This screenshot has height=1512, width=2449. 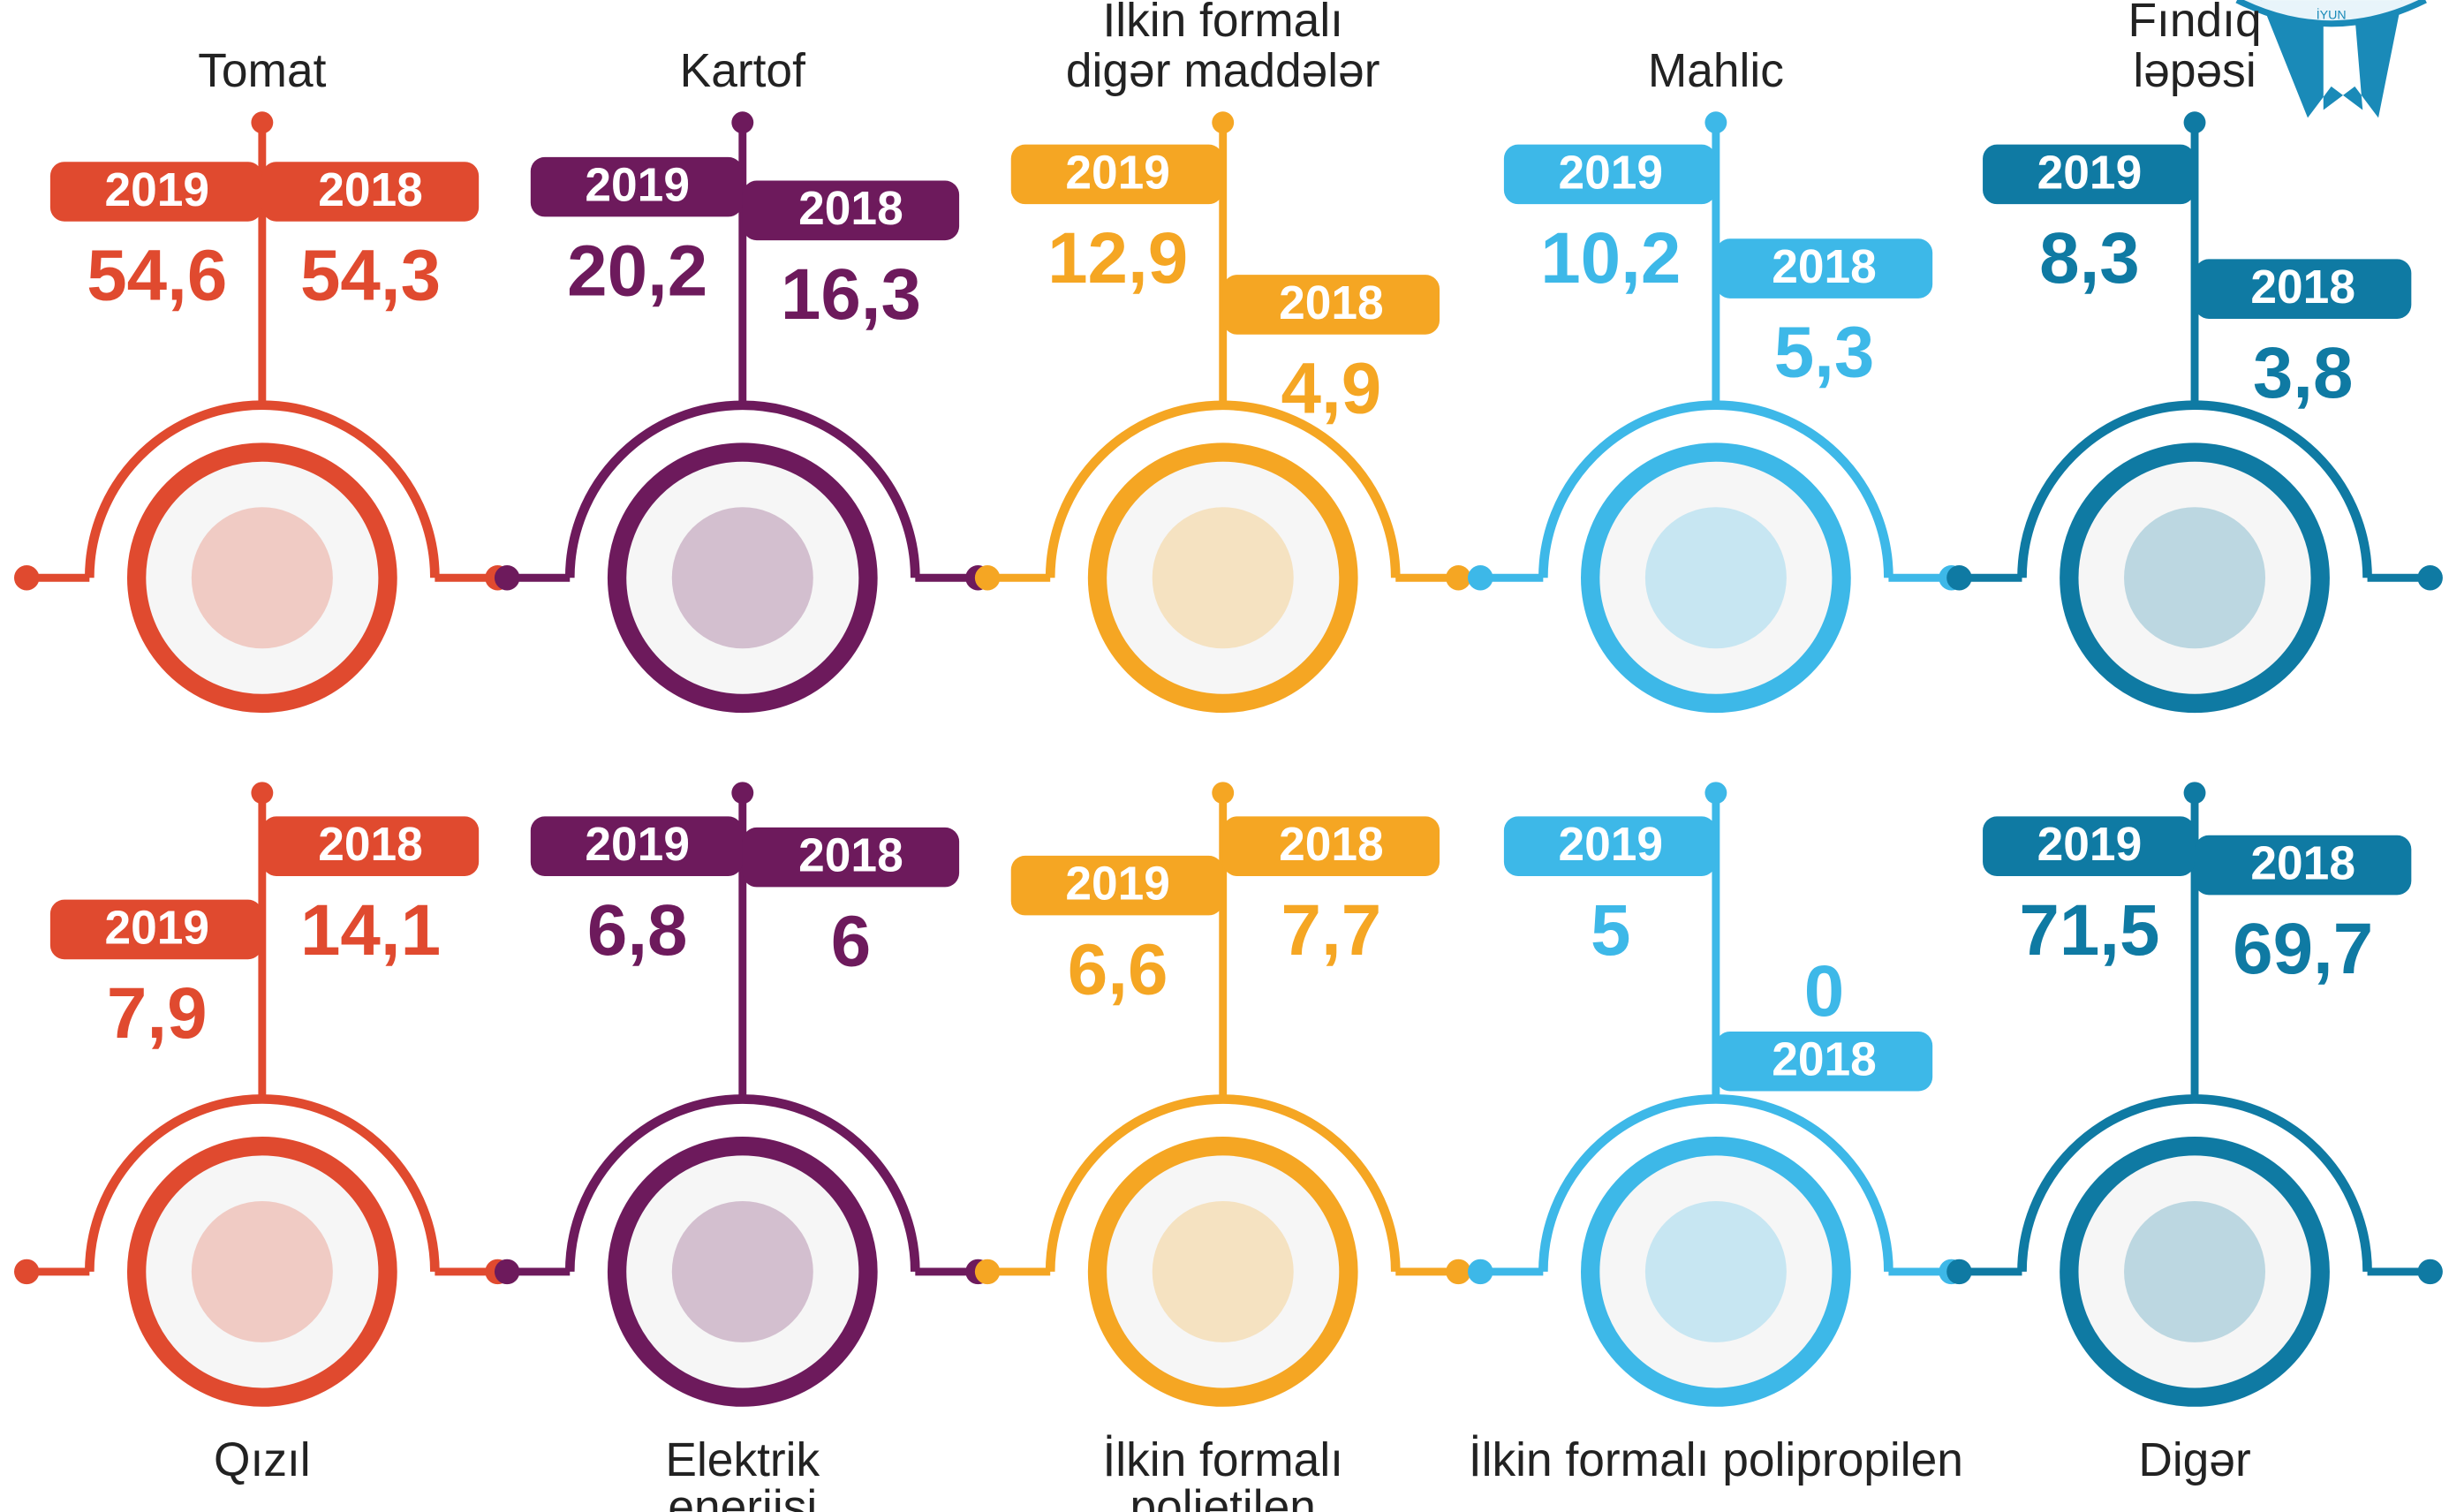 I want to click on item: Tomat 2019 54,6 2018 54,3, so click(x=261, y=380).